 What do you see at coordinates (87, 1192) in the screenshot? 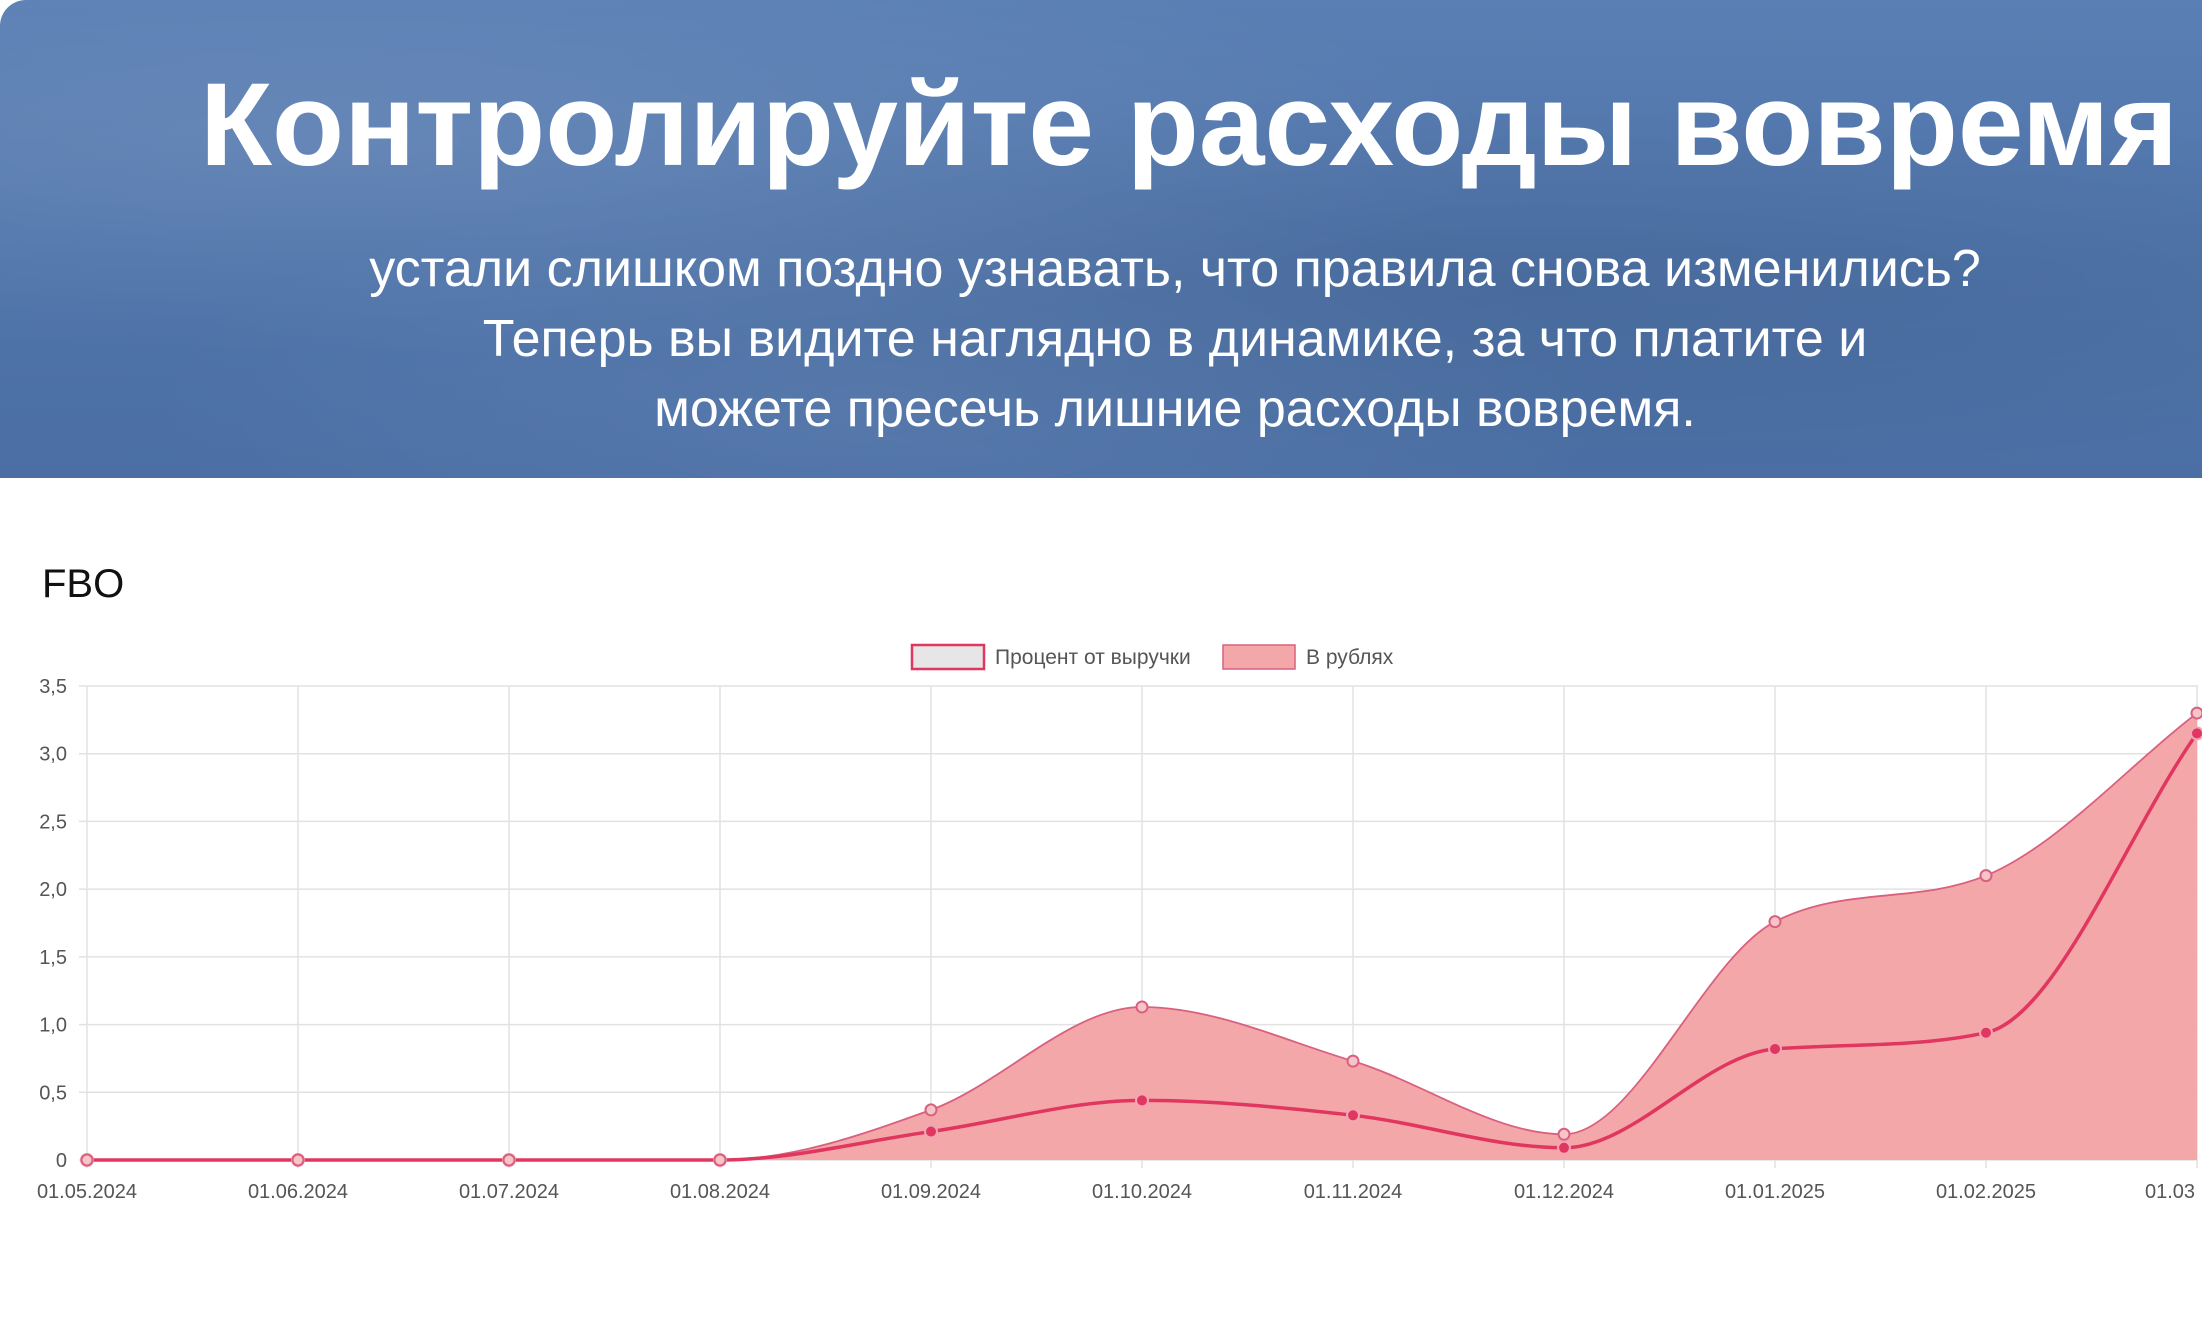
I see `x-tick-label: 01.05.2024` at bounding box center [87, 1192].